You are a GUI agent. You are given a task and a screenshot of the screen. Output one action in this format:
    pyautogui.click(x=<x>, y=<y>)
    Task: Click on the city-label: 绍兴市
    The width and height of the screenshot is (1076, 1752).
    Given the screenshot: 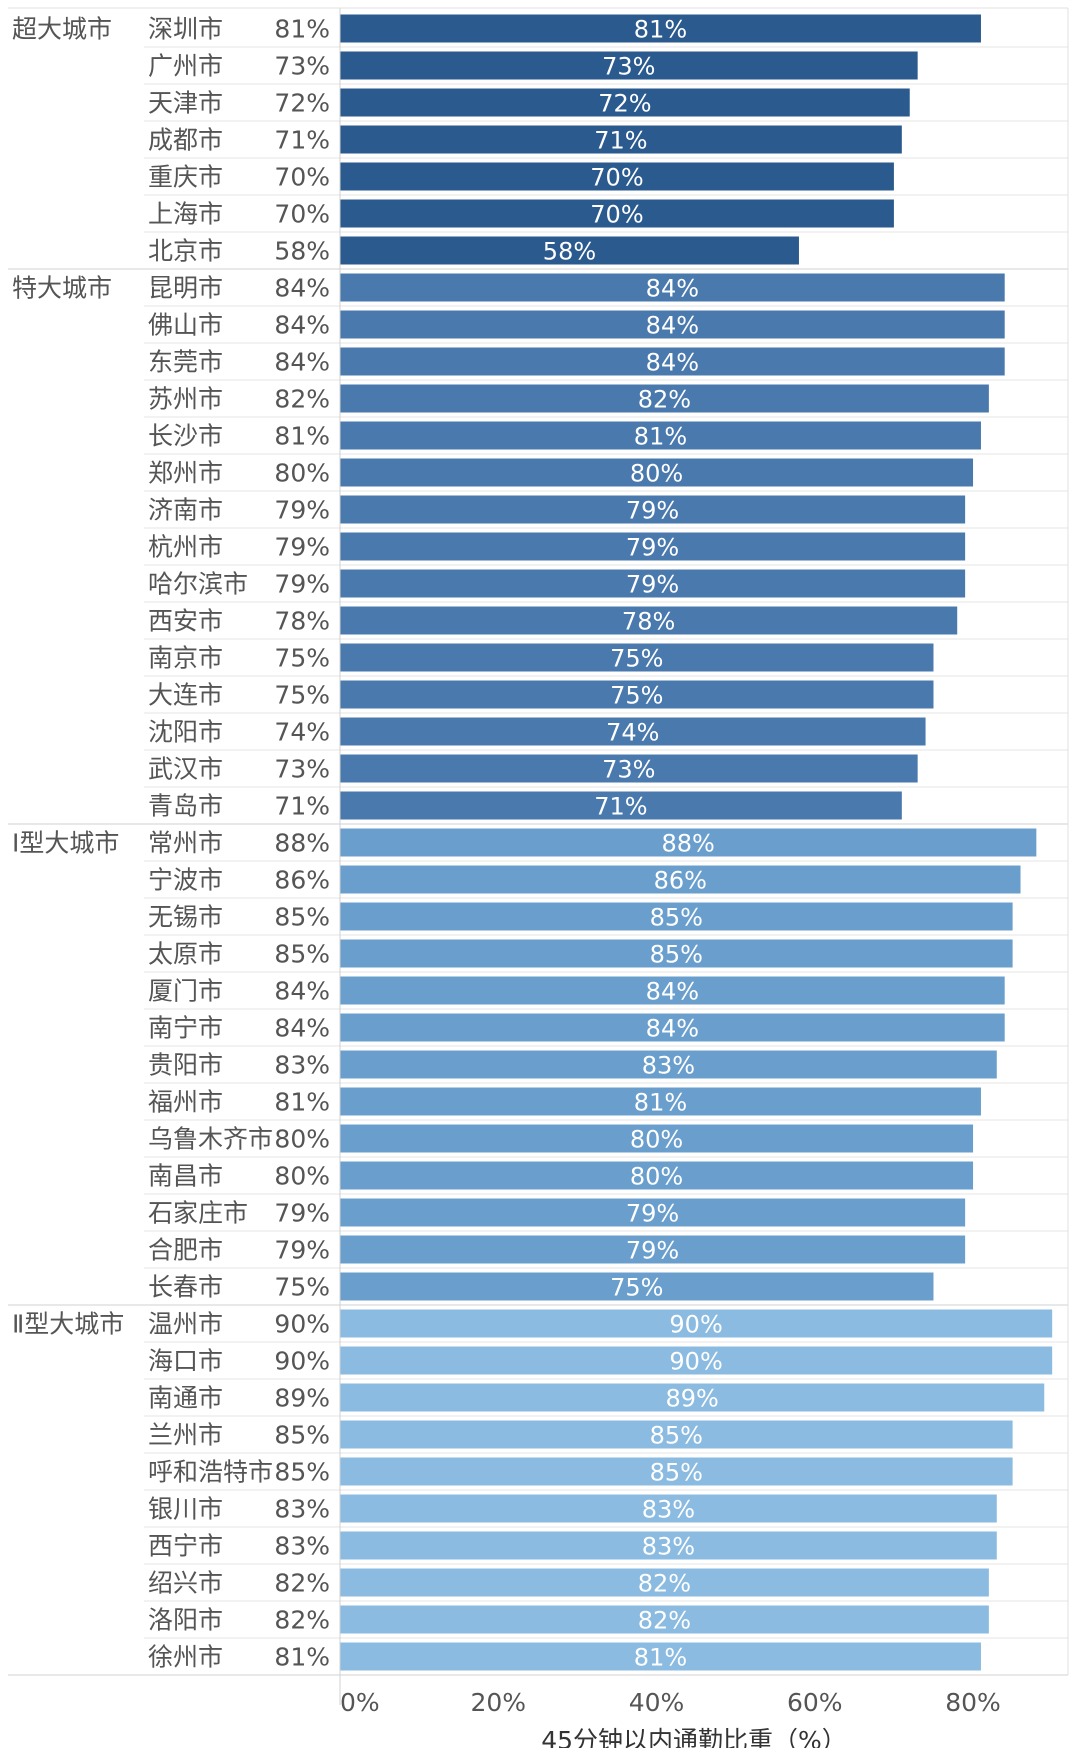 What is the action you would take?
    pyautogui.click(x=185, y=1583)
    